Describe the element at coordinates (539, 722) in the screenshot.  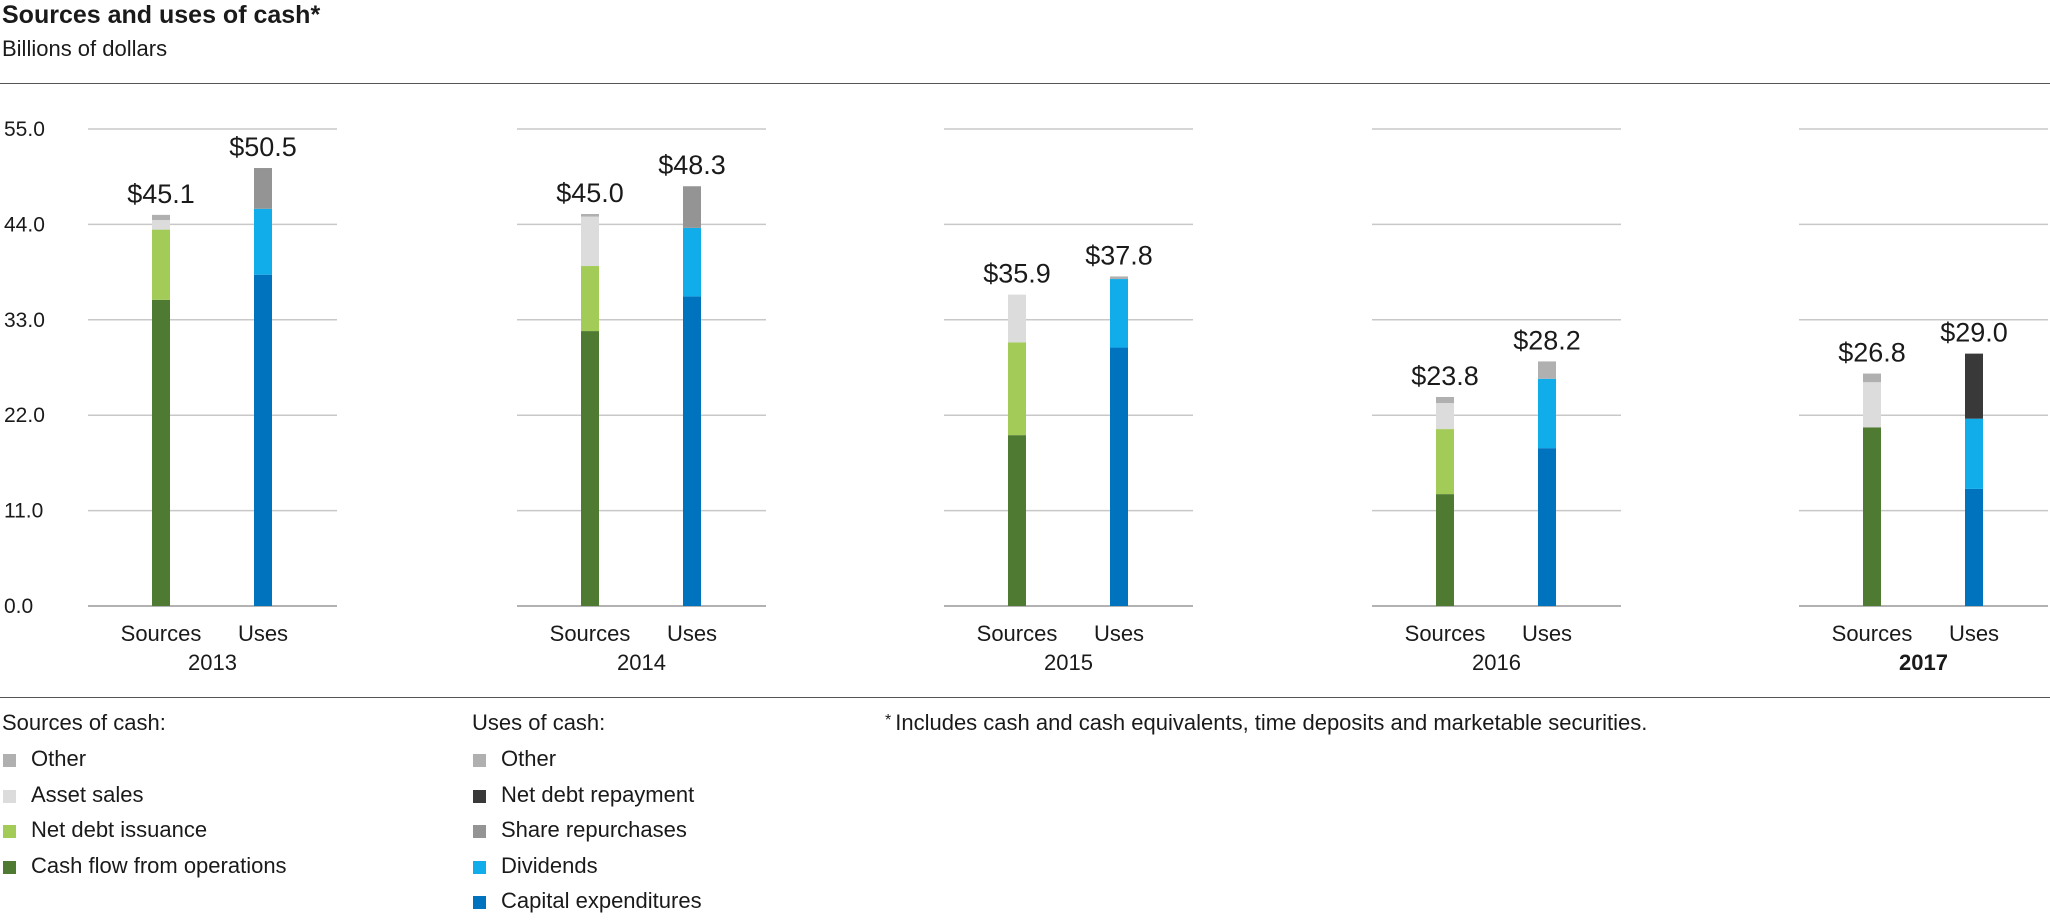
I see `legend-uses-heading: Uses of cash:` at that location.